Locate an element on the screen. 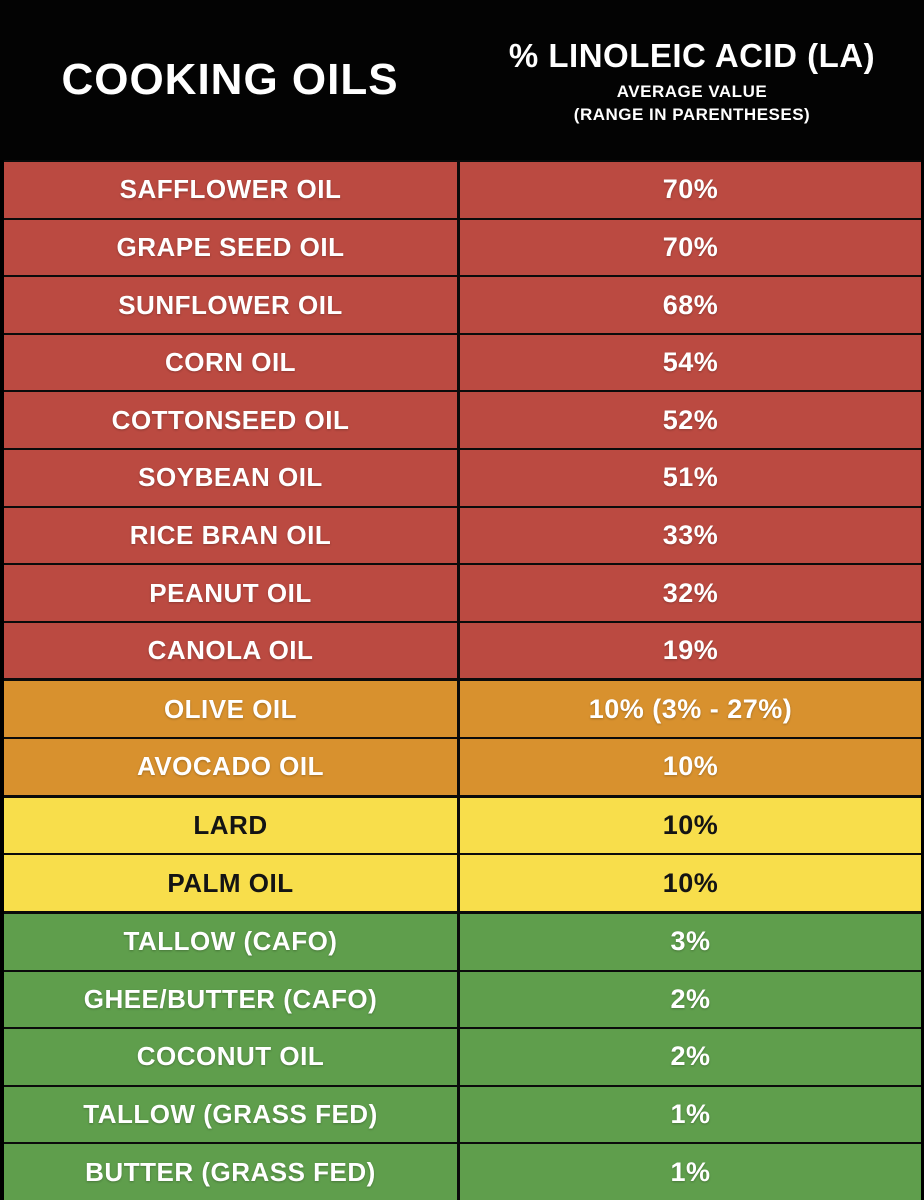 The image size is (924, 1200). oil-name: TALLOW (GRASS FED) is located at coordinates (232, 1114).